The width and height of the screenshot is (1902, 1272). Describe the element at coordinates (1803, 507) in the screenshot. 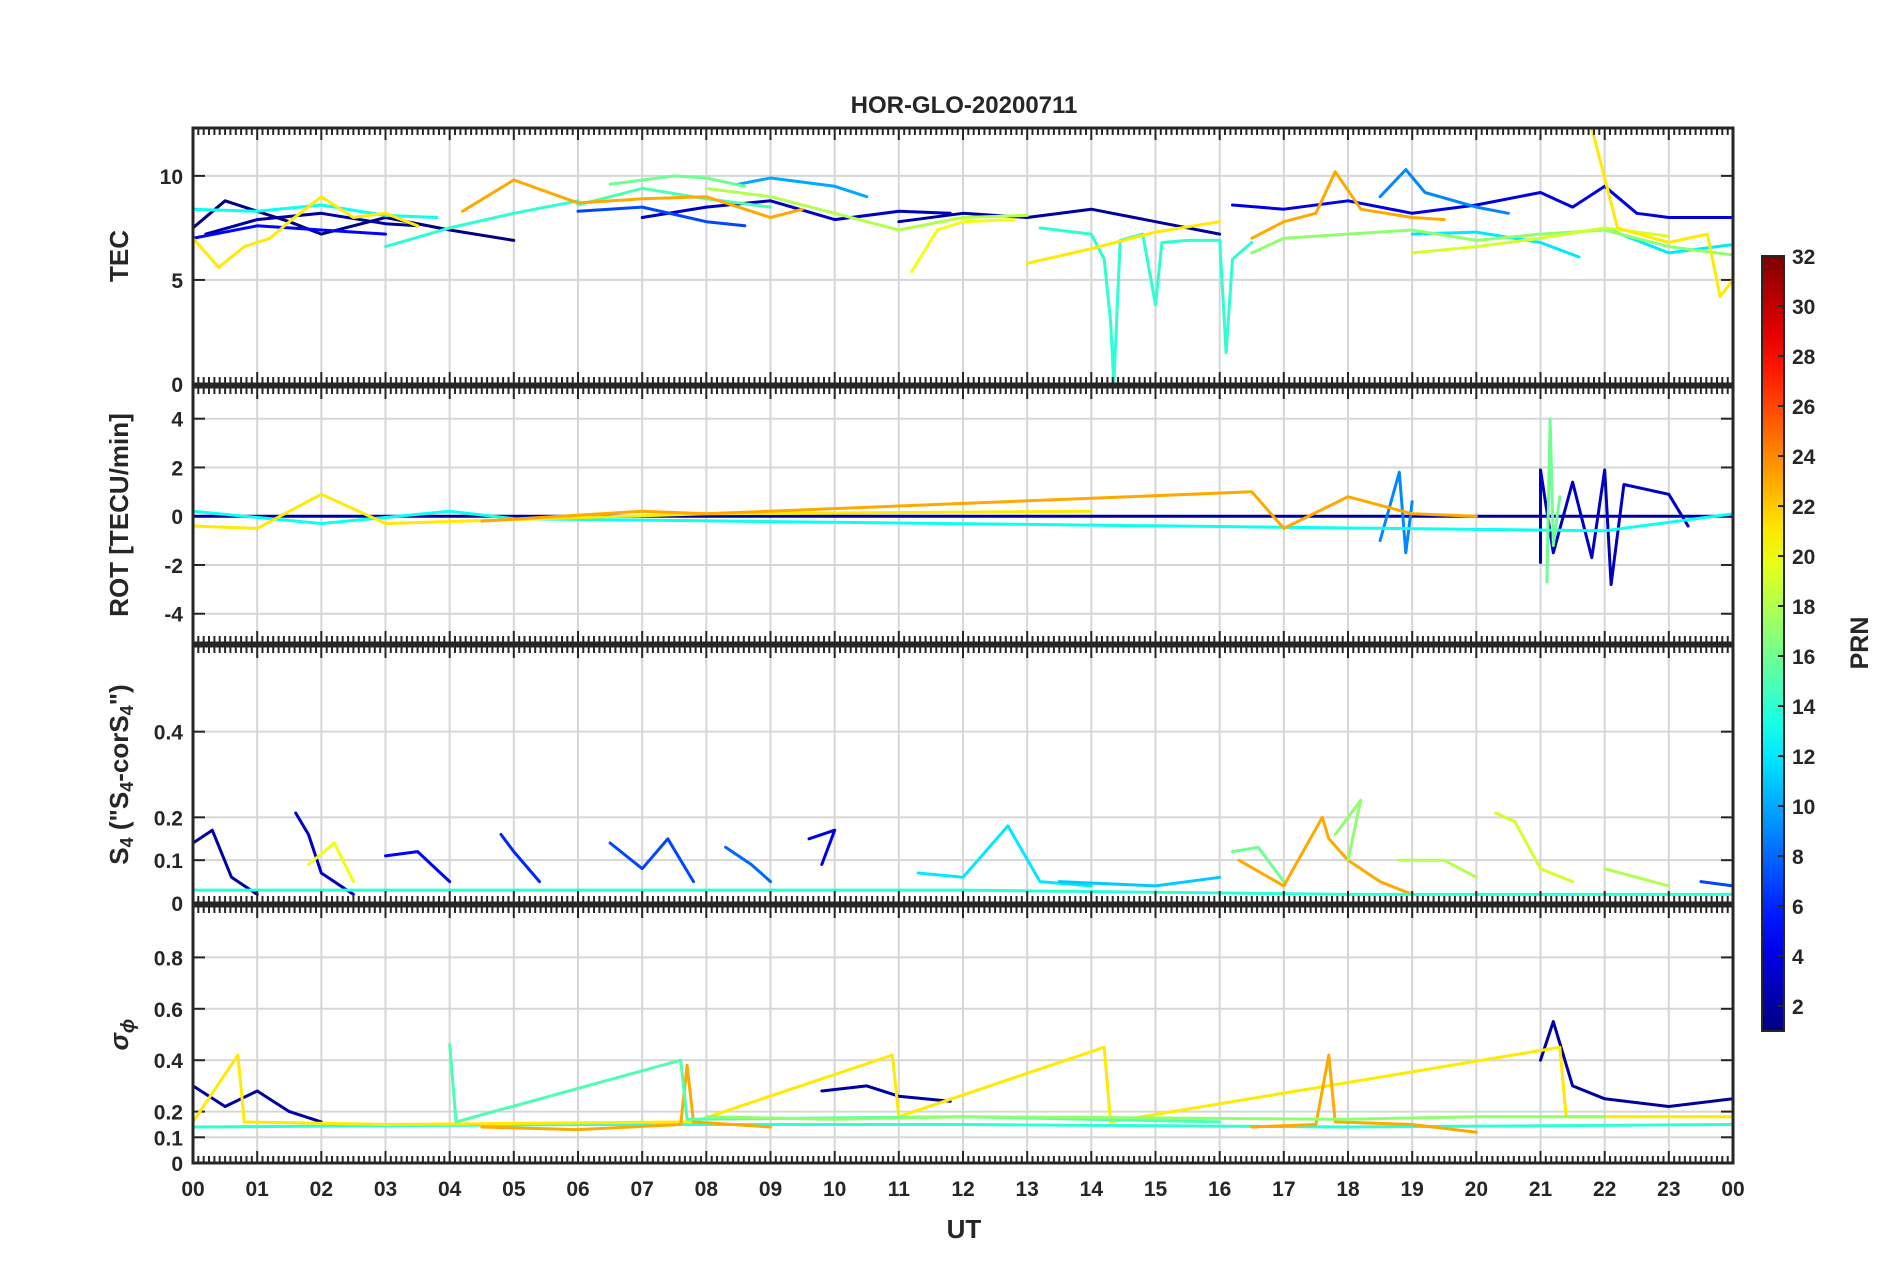

I see `colorbar-tick-label: 22` at that location.